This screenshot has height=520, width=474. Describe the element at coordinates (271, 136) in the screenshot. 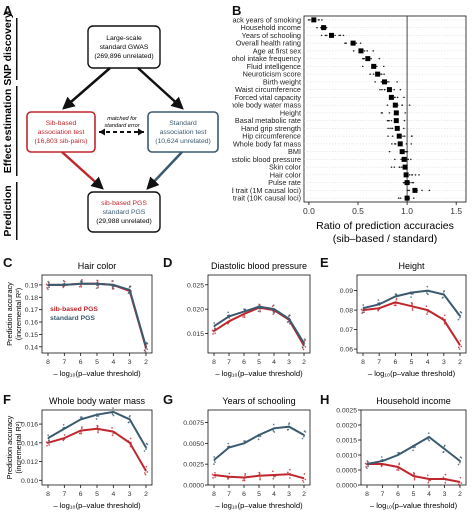

I see `panel-b-category-label: Hip circumference` at that location.